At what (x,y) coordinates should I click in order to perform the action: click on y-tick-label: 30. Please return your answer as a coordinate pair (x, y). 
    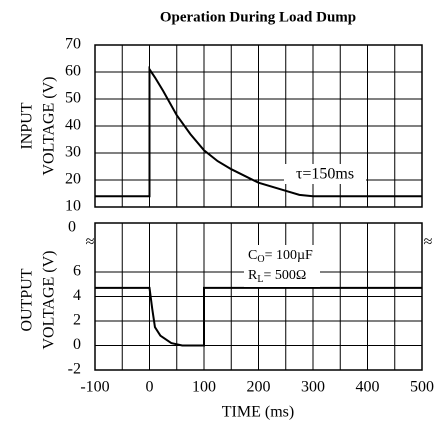
    Looking at the image, I should click on (73, 152).